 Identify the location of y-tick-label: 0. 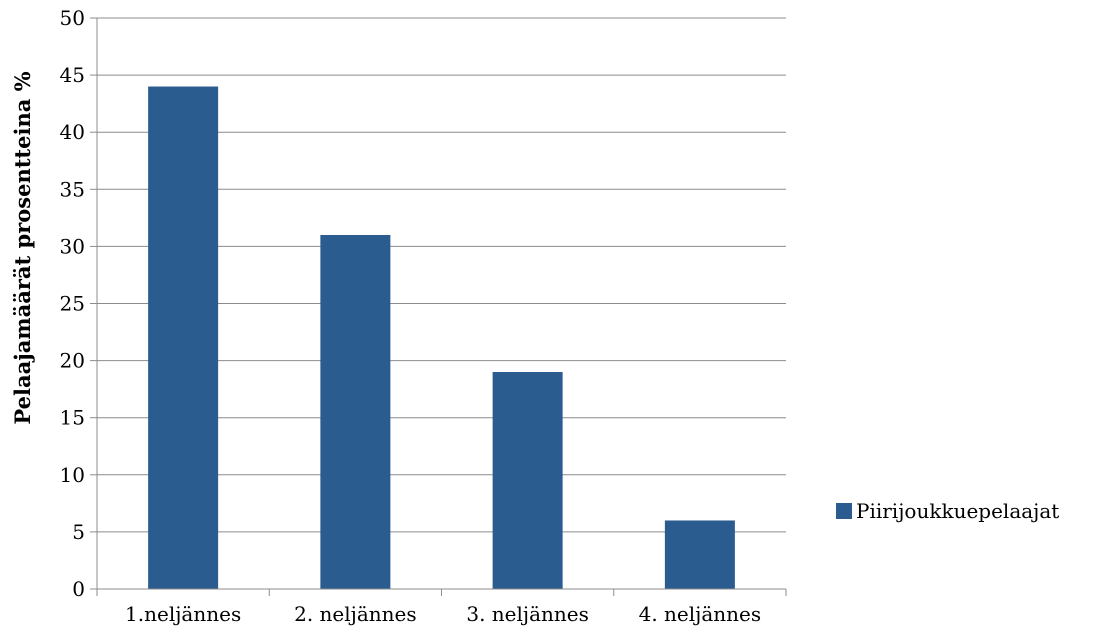
(78, 589).